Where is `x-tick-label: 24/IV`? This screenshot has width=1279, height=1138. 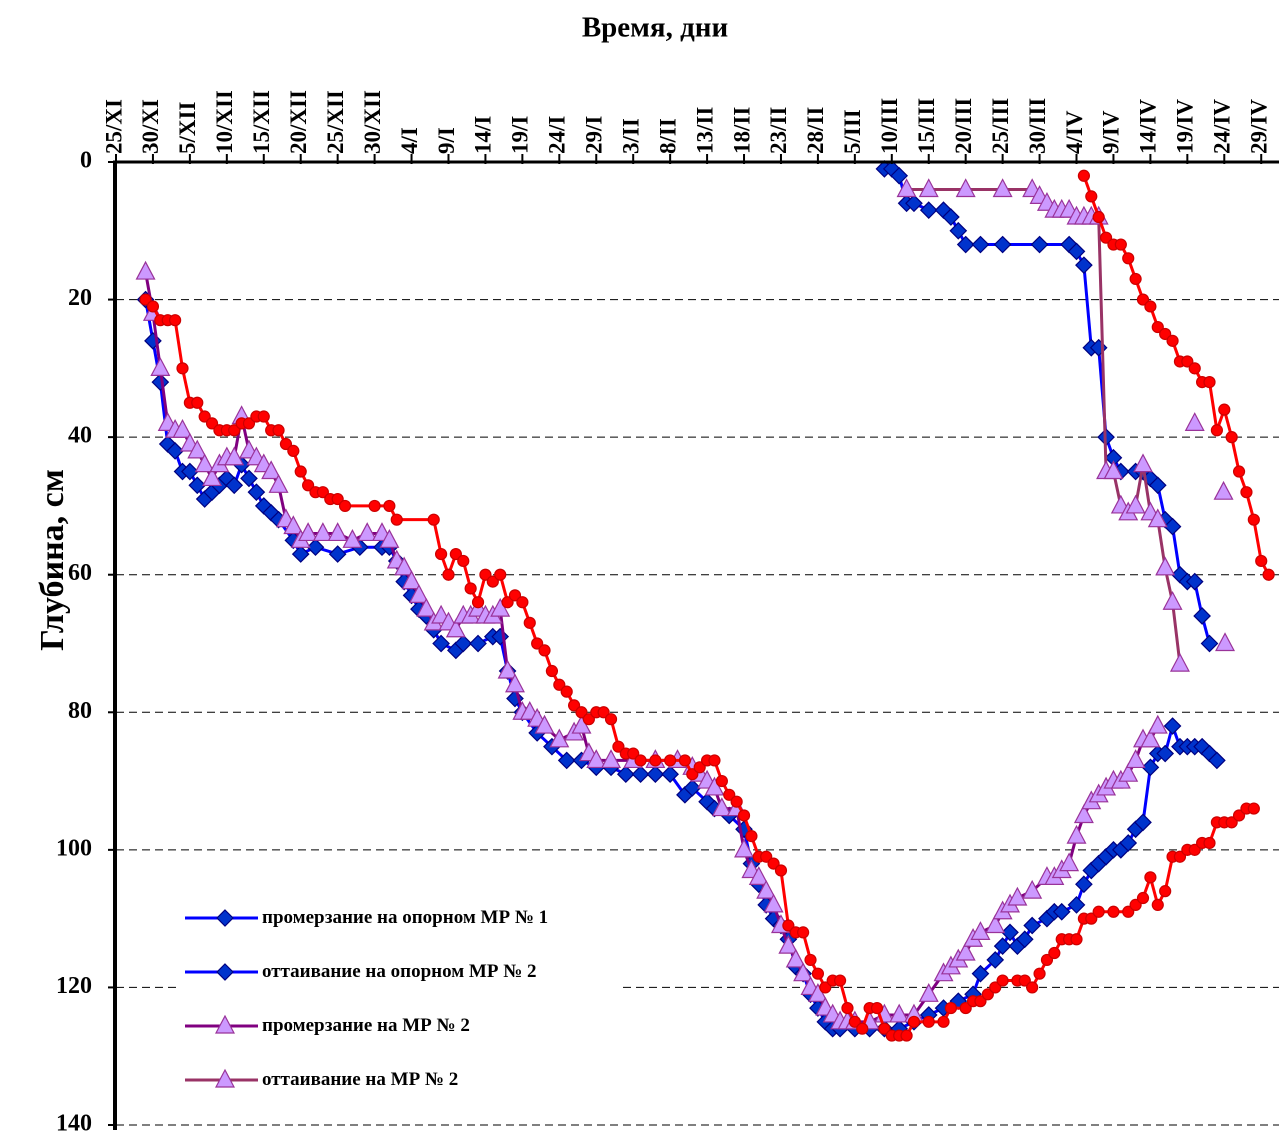
x-tick-label: 24/IV is located at coordinates (1222, 126).